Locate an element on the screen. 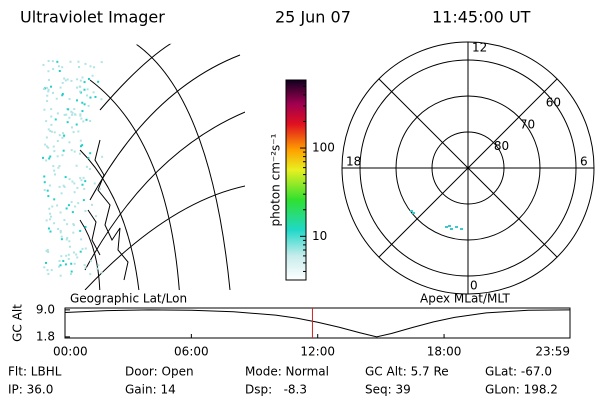  info-field: Seq: 39 is located at coordinates (388, 390).